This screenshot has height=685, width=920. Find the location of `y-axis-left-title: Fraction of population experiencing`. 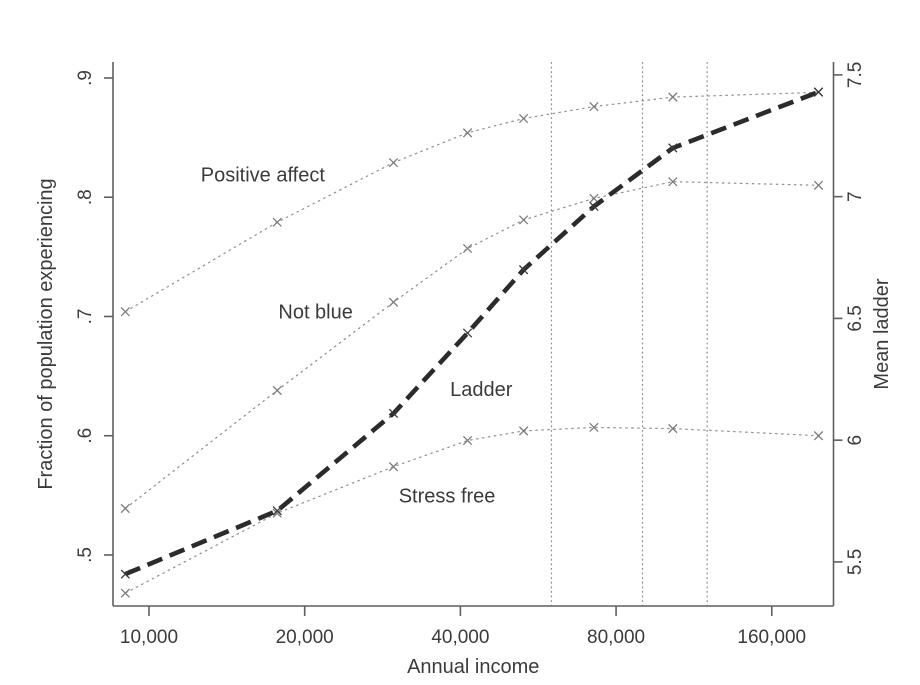

y-axis-left-title: Fraction of population experiencing is located at coordinates (46, 333).